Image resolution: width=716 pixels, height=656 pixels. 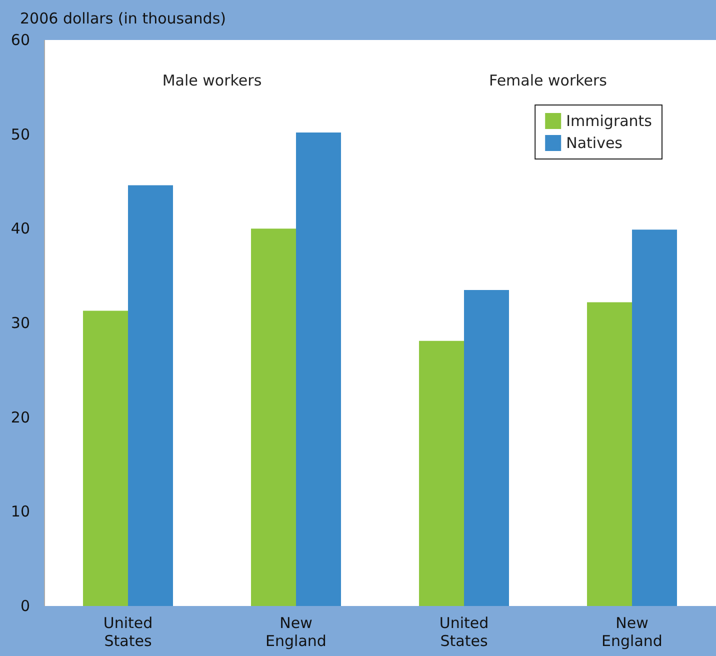 I want to click on annotation: Male workers, so click(x=212, y=81).